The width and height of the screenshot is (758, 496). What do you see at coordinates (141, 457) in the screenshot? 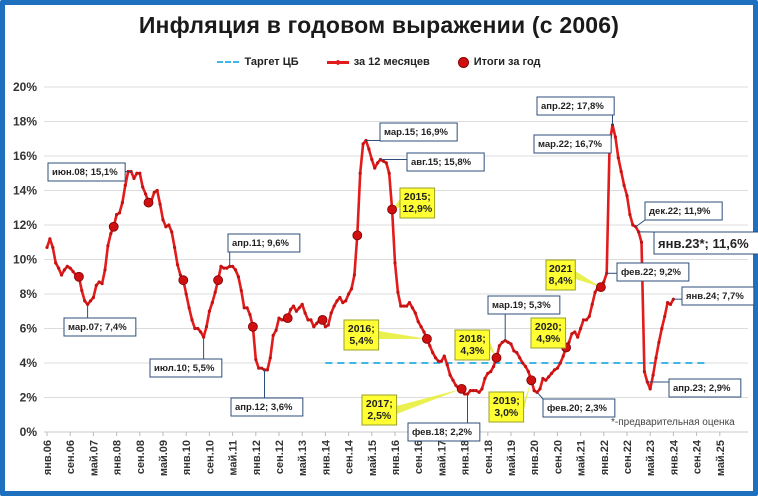
I see `x-tick-label: сен.08` at bounding box center [141, 457].